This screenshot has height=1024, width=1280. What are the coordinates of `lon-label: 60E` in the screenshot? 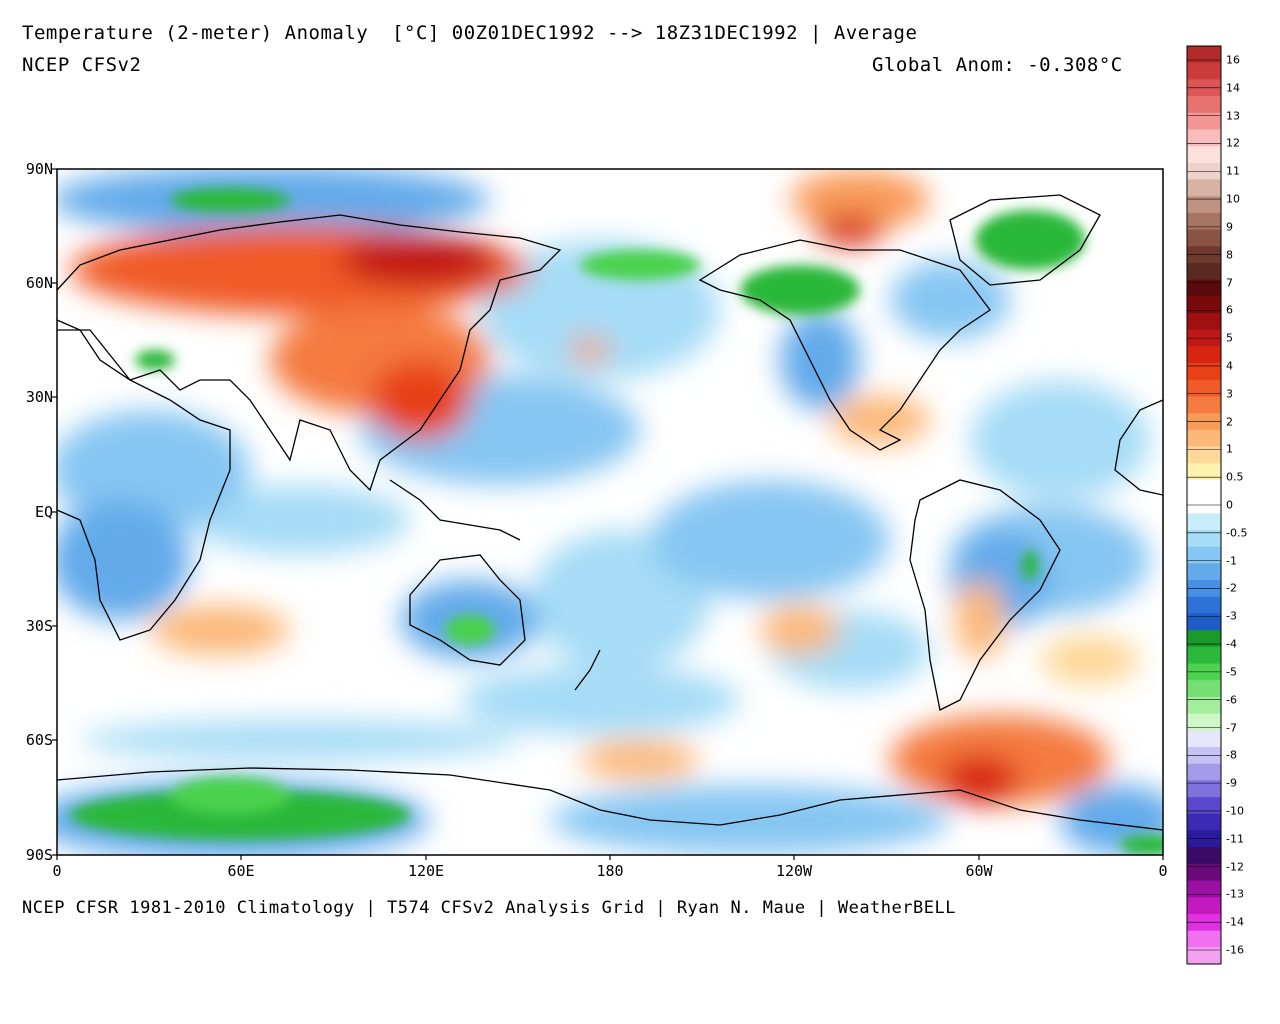 It's located at (241, 871).